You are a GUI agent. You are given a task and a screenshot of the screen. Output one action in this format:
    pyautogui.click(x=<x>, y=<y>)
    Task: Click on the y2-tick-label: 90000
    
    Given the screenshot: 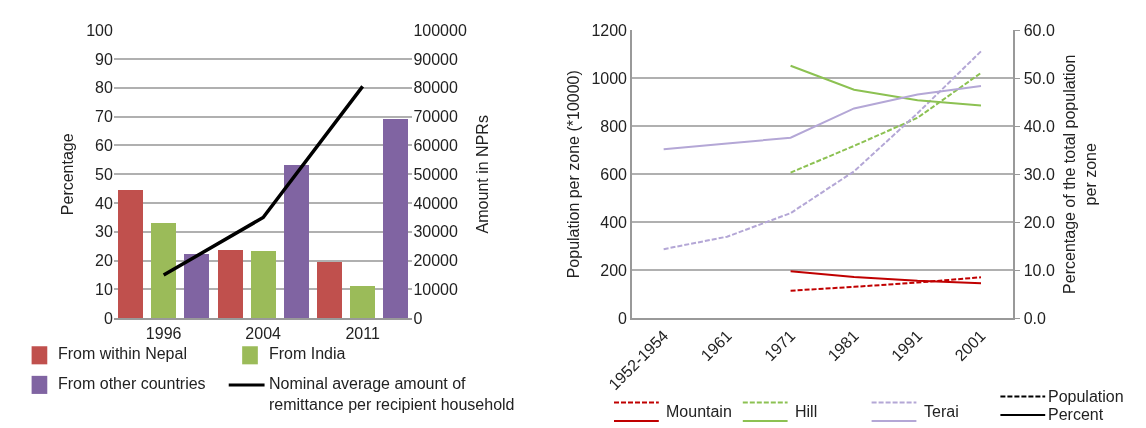 What is the action you would take?
    pyautogui.click(x=435, y=59)
    